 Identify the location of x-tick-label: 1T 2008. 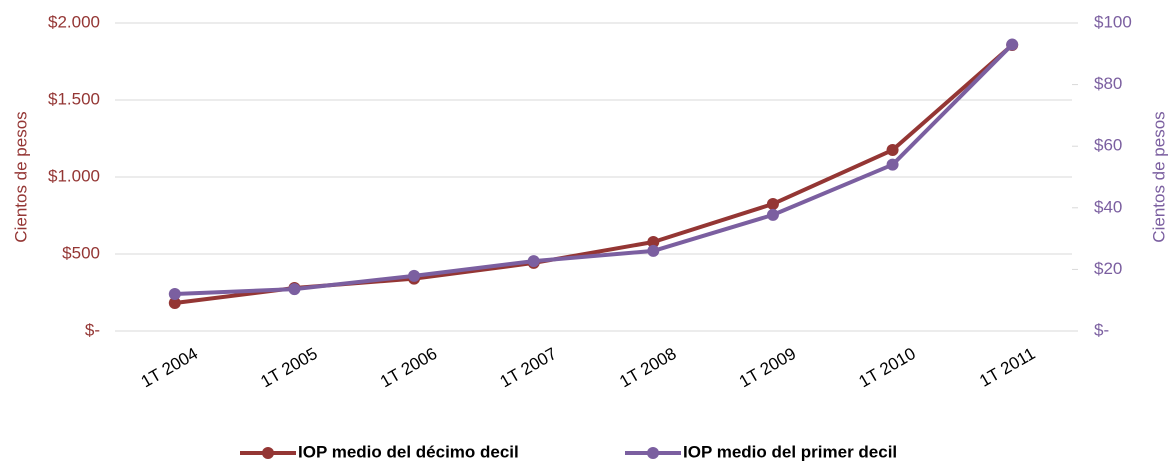
(647, 367).